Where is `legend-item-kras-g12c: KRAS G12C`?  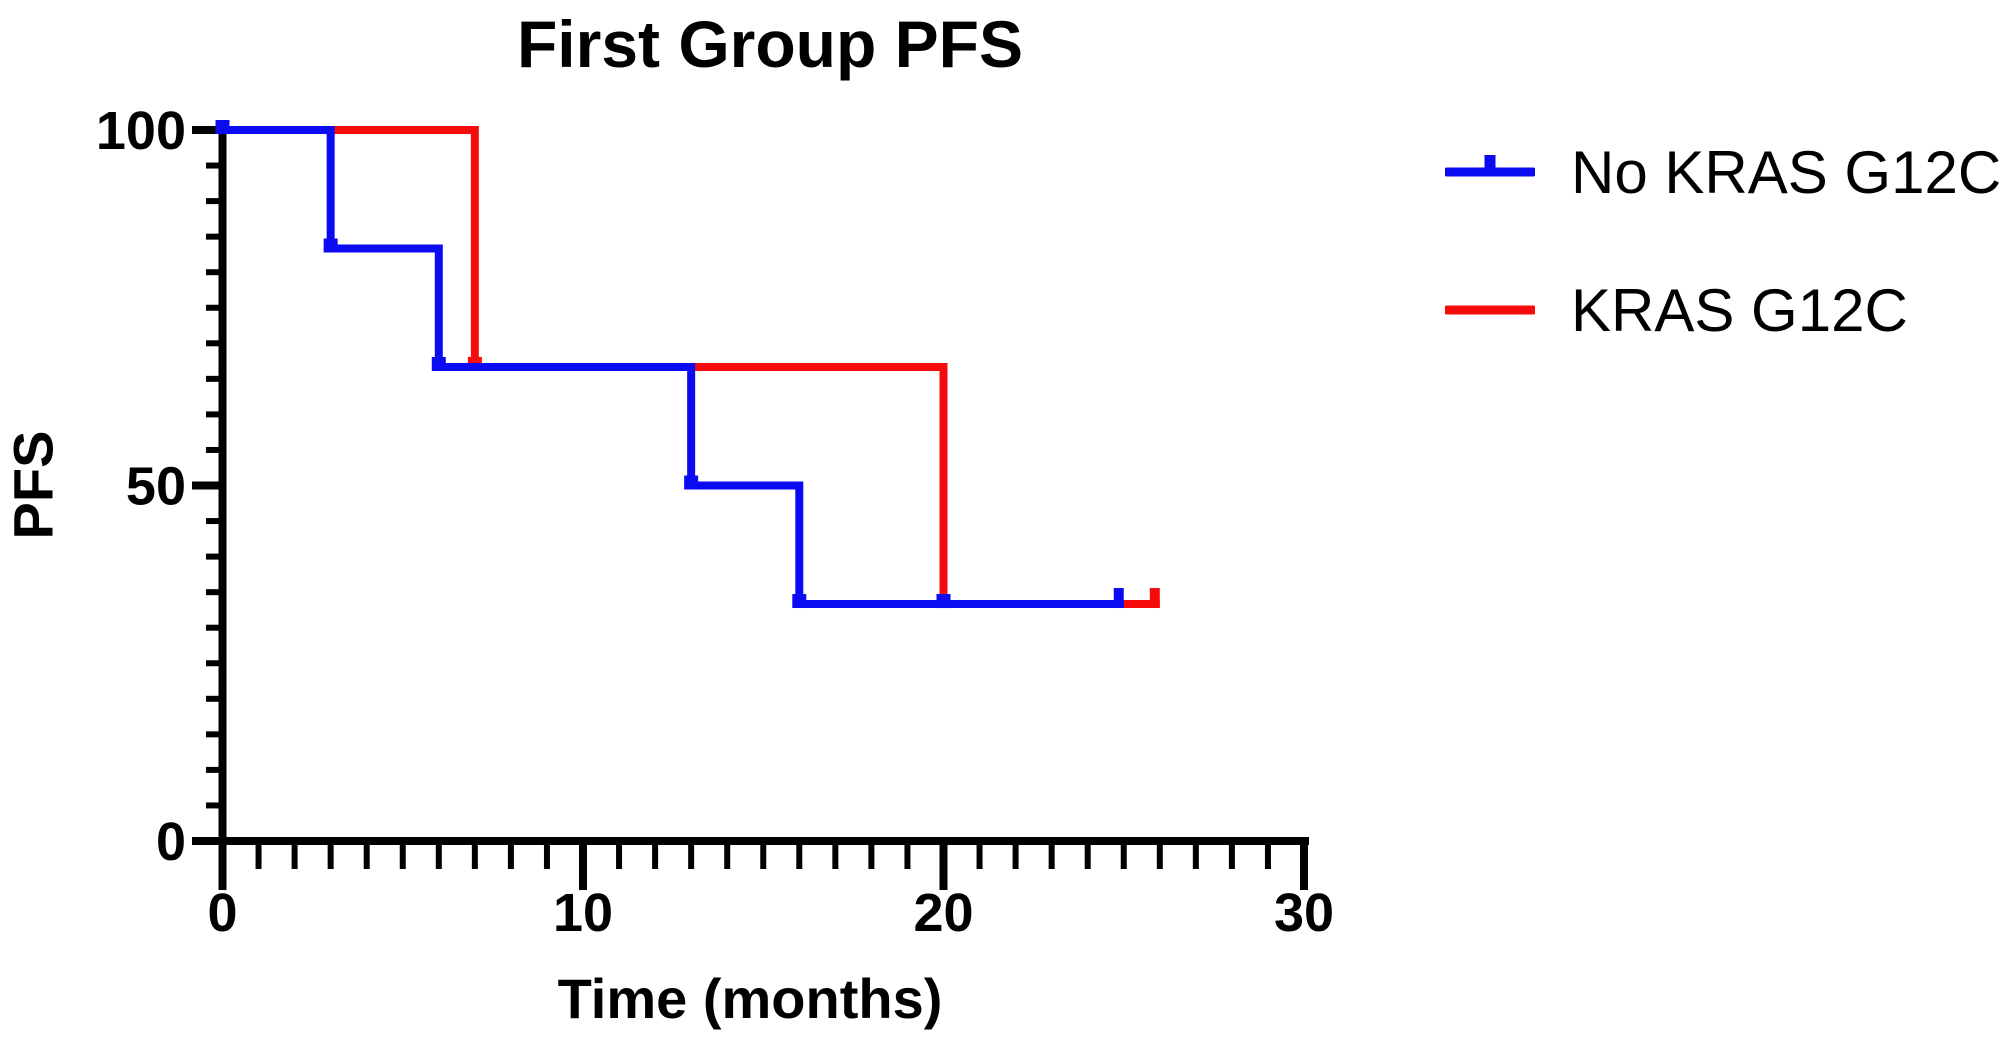 legend-item-kras-g12c: KRAS G12C is located at coordinates (1722, 310).